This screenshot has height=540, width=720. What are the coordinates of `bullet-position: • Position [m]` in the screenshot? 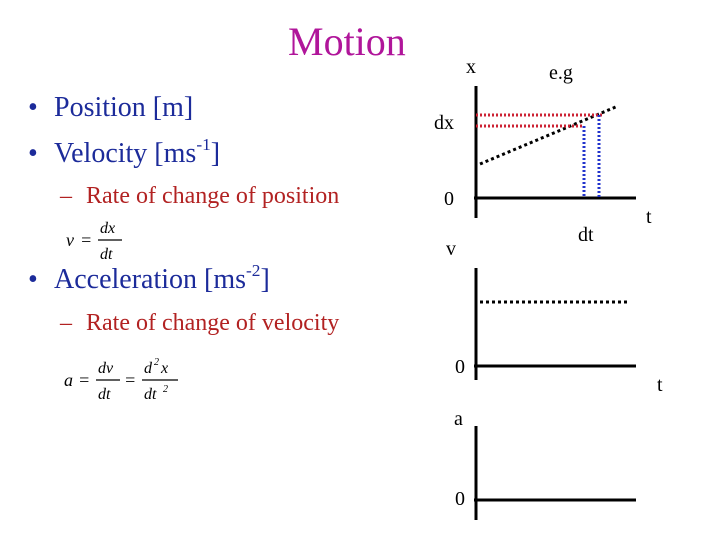 It's located at (110, 108).